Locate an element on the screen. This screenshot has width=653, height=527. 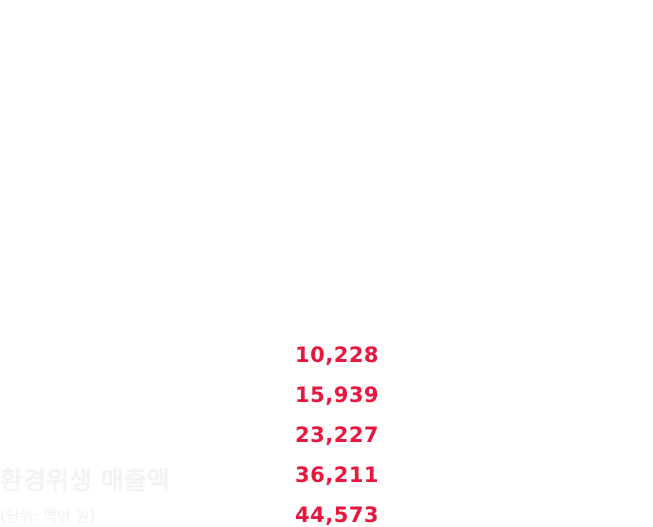
data-label: 36,211 is located at coordinates (337, 475).